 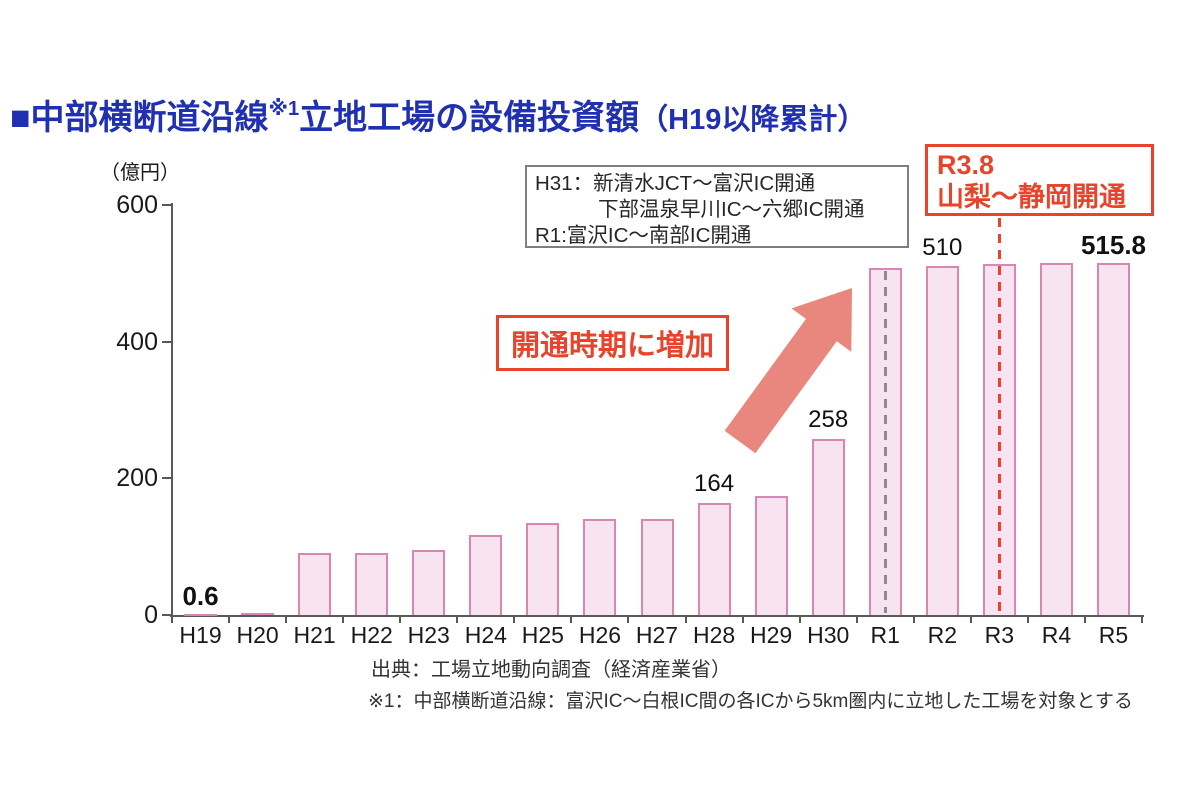 I want to click on bar-H25, so click(x=543, y=569).